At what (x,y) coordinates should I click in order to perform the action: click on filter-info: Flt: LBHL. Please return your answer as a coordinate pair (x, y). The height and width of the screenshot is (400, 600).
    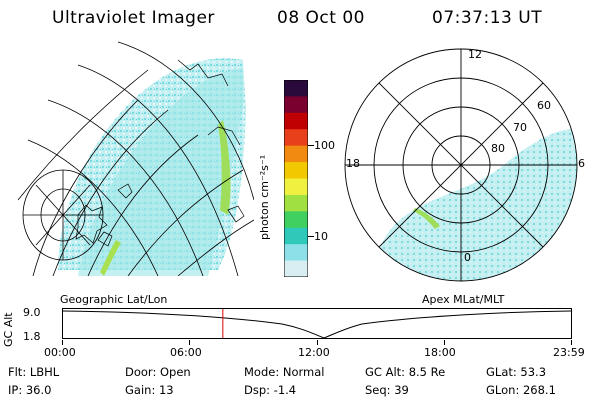
    Looking at the image, I should click on (34, 372).